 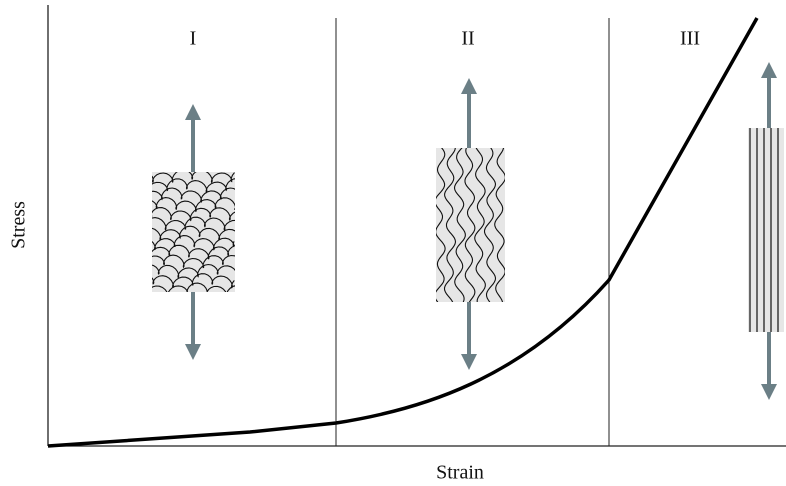 I want to click on fiber-box-straightening, so click(x=470, y=225).